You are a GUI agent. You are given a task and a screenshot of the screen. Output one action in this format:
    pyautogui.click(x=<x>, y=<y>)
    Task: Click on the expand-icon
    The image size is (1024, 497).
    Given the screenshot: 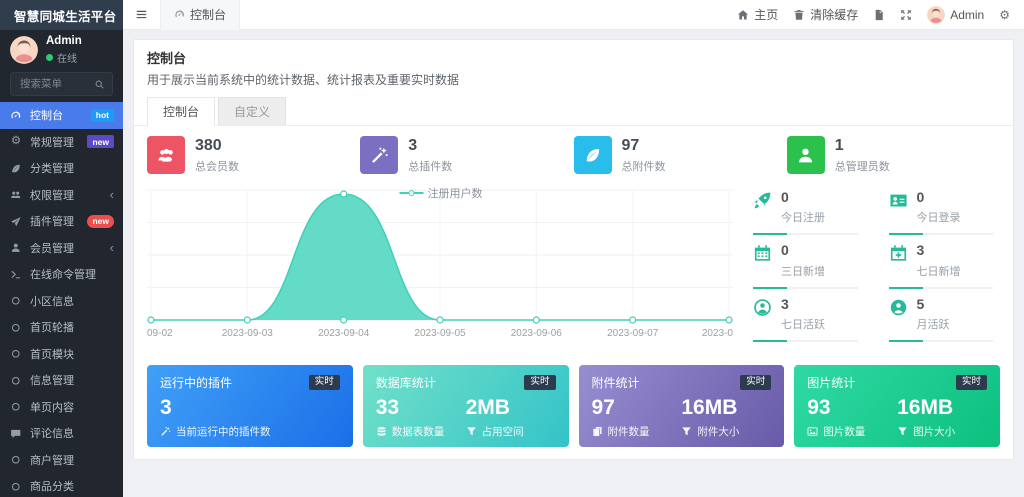 What is the action you would take?
    pyautogui.click(x=906, y=15)
    